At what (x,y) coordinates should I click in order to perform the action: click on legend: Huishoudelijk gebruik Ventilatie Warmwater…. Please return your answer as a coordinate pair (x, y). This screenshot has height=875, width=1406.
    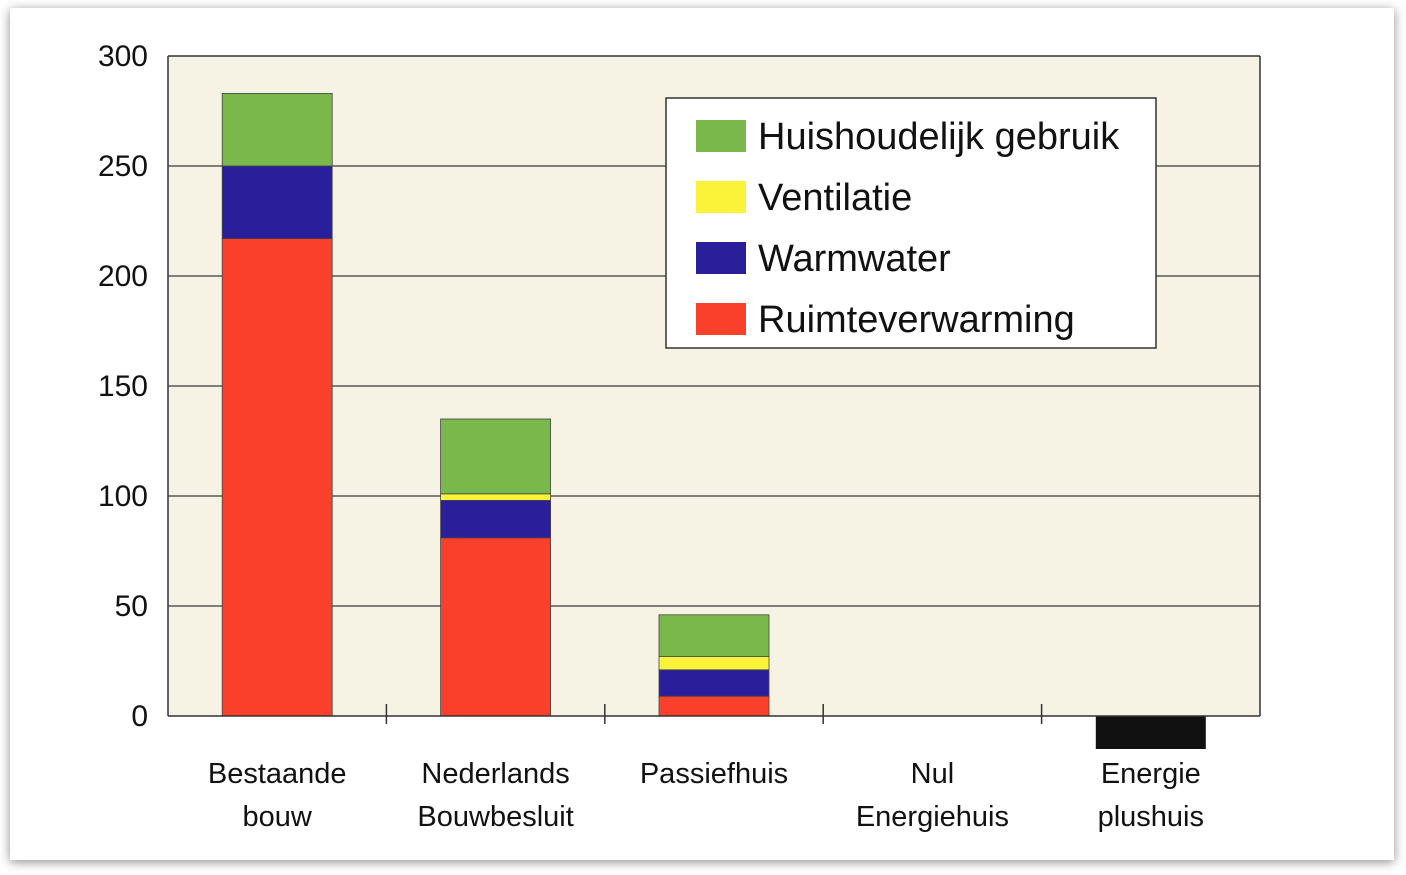
    Looking at the image, I should click on (911, 223).